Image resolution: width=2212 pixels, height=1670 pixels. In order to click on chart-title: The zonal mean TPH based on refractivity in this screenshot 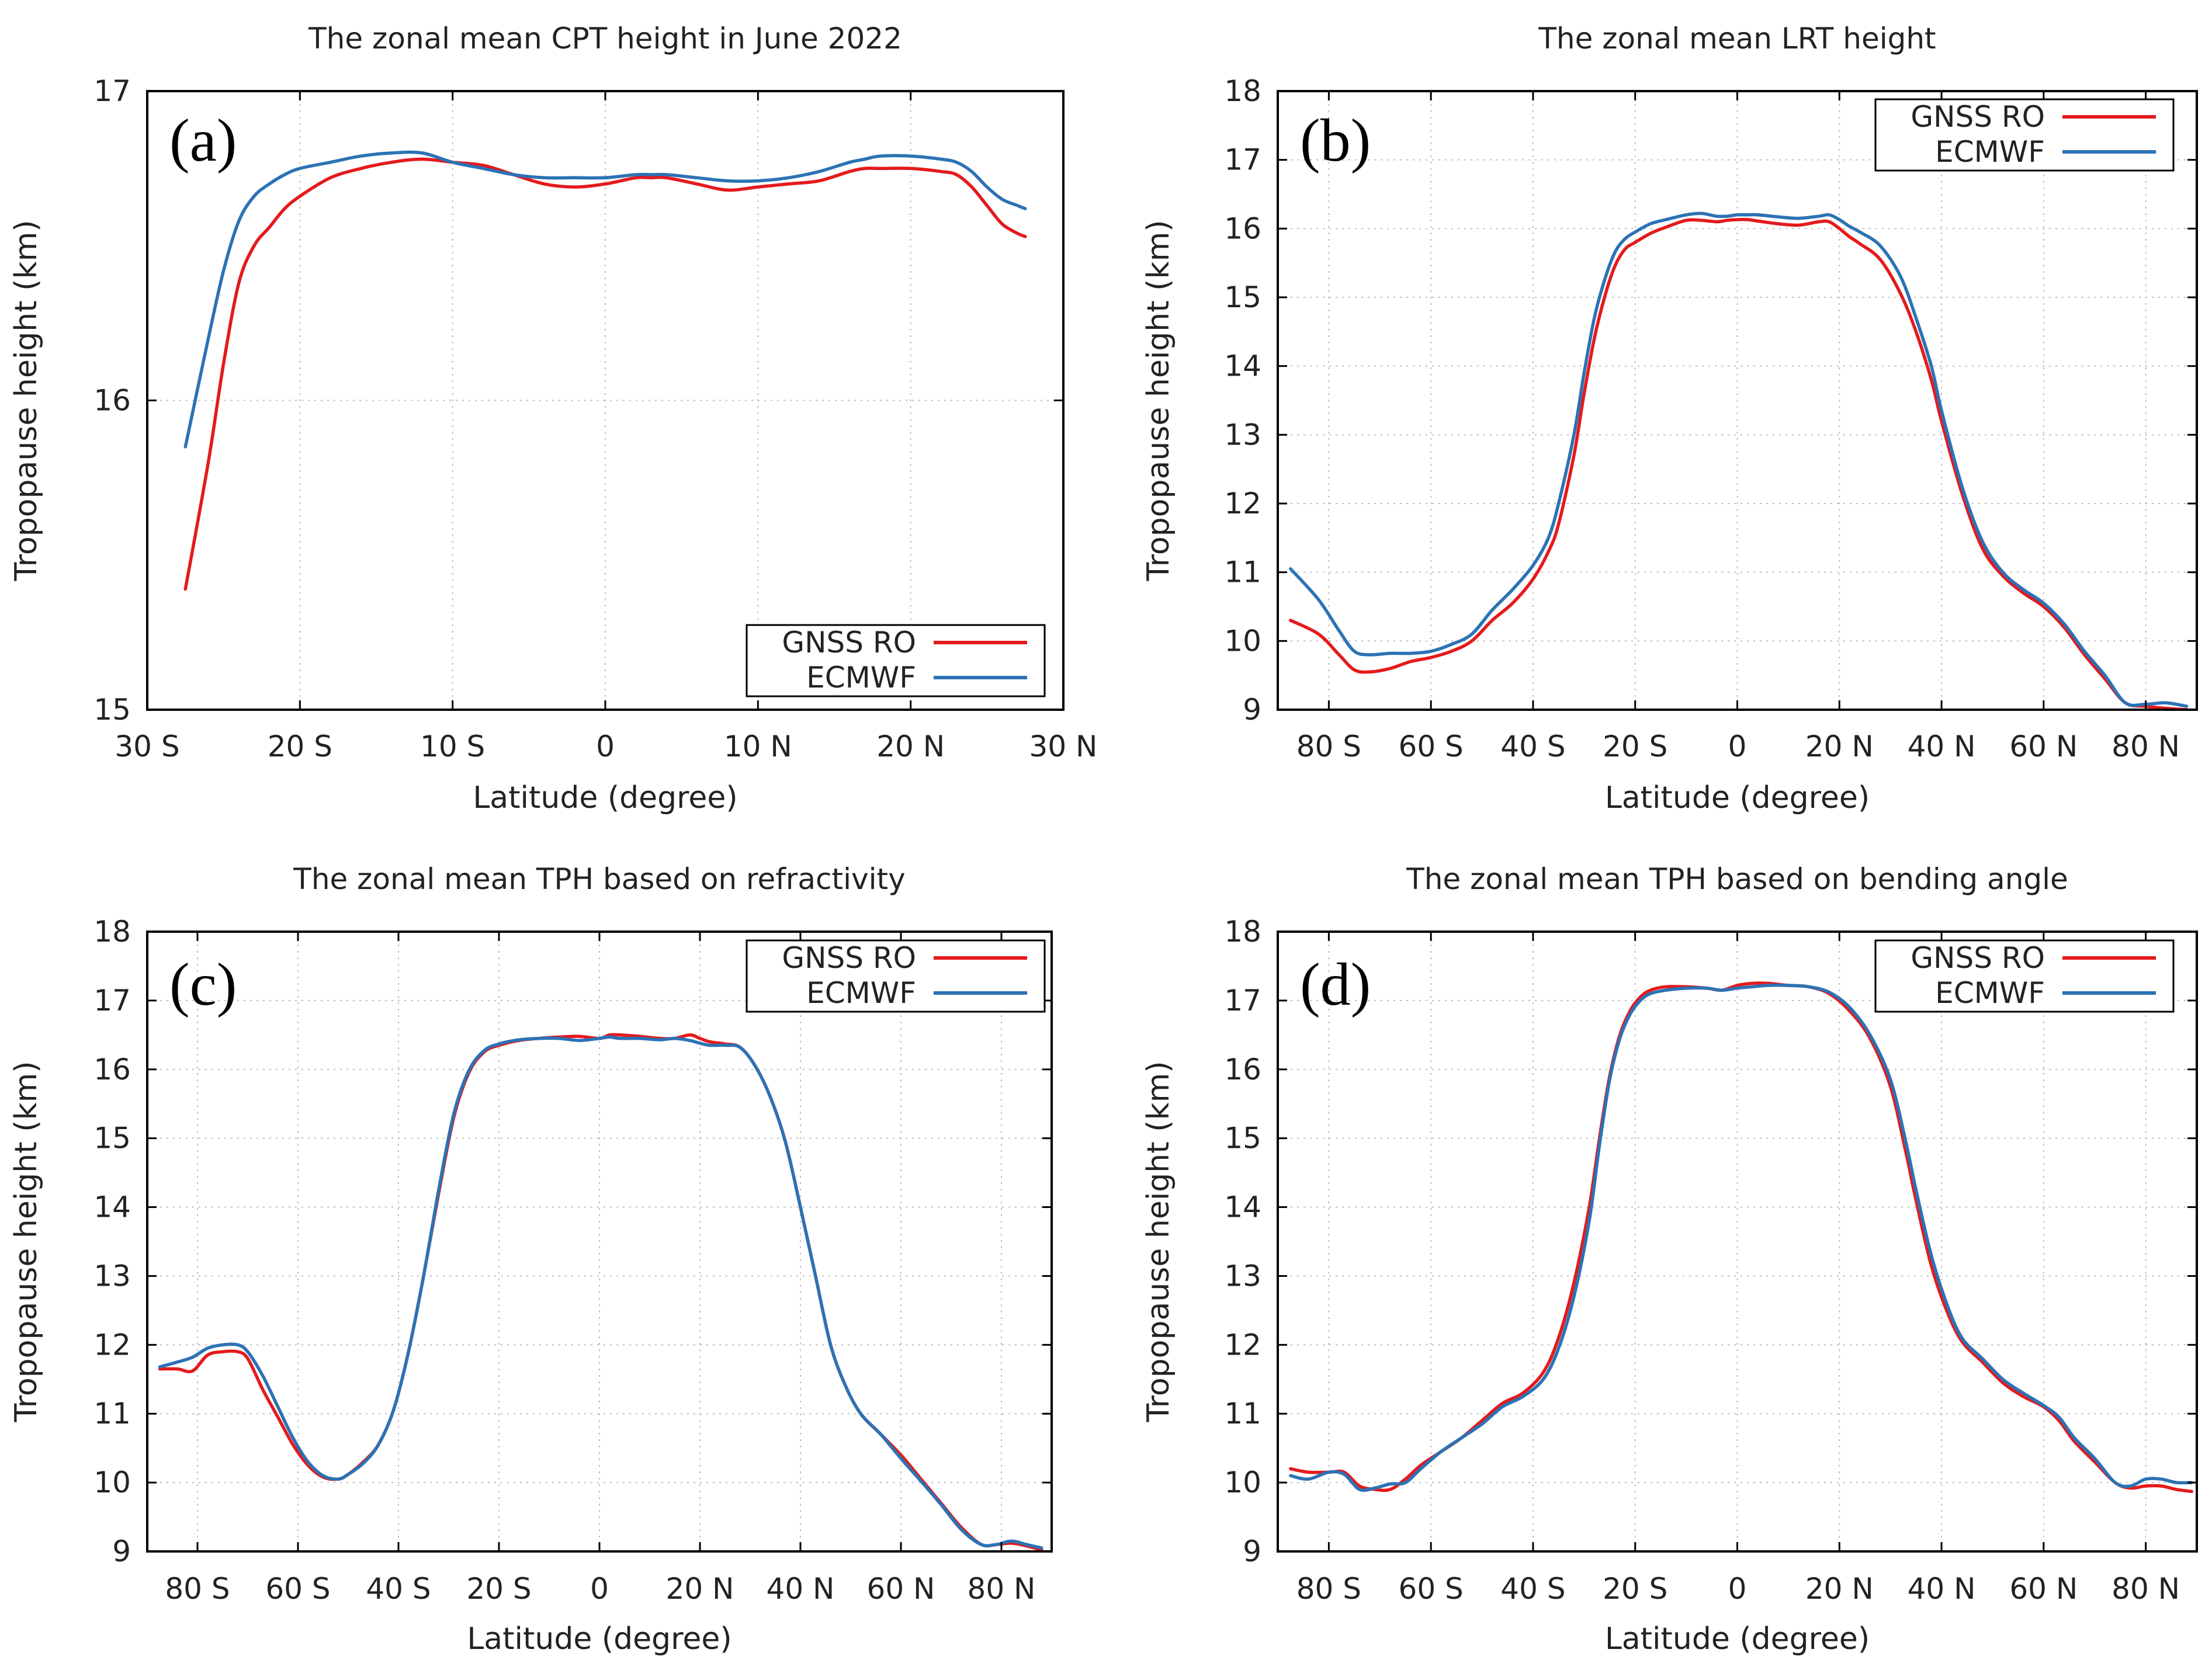, I will do `click(599, 879)`.